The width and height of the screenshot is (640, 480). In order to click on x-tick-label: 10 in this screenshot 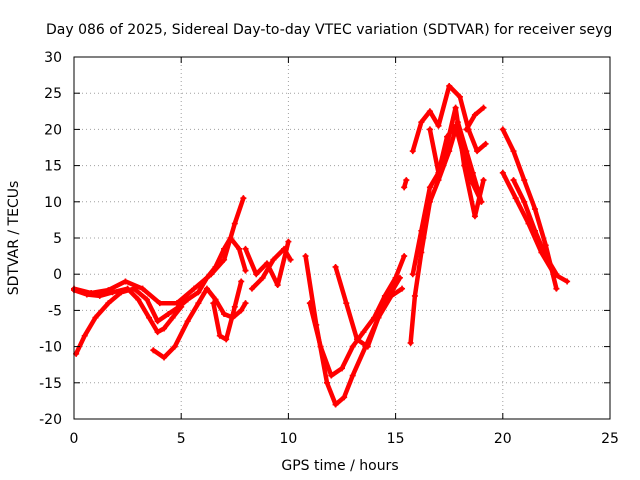, I will do `click(288, 439)`.